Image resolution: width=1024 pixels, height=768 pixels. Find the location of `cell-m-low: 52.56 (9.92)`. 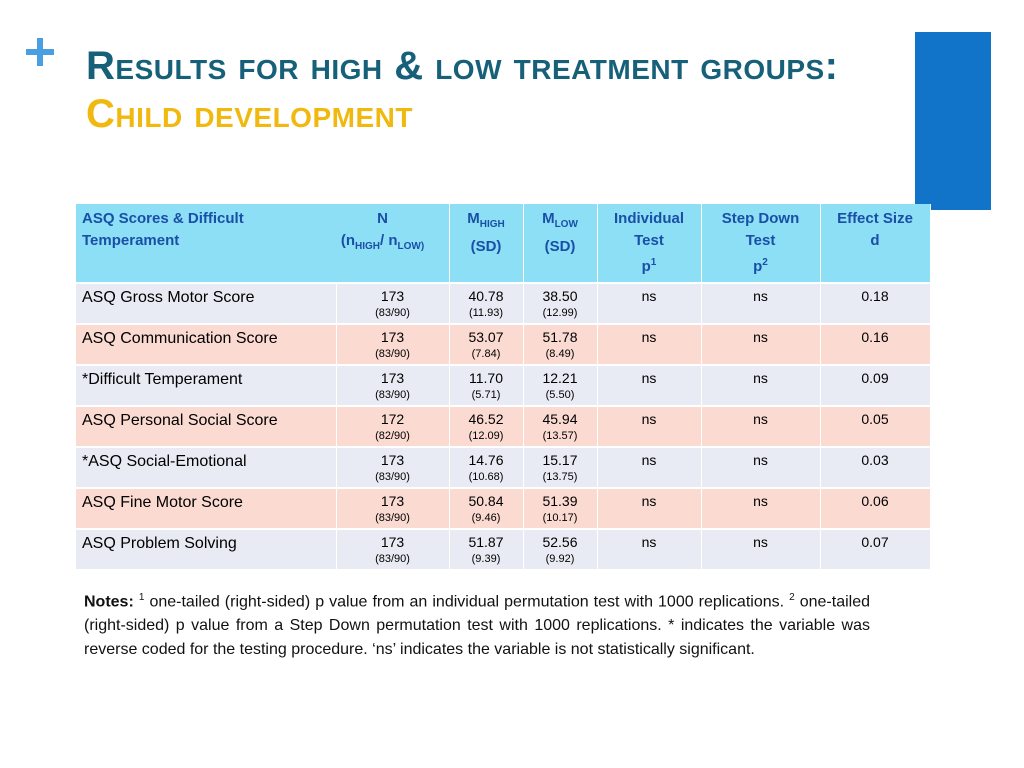

cell-m-low: 52.56 (9.92) is located at coordinates (560, 550).